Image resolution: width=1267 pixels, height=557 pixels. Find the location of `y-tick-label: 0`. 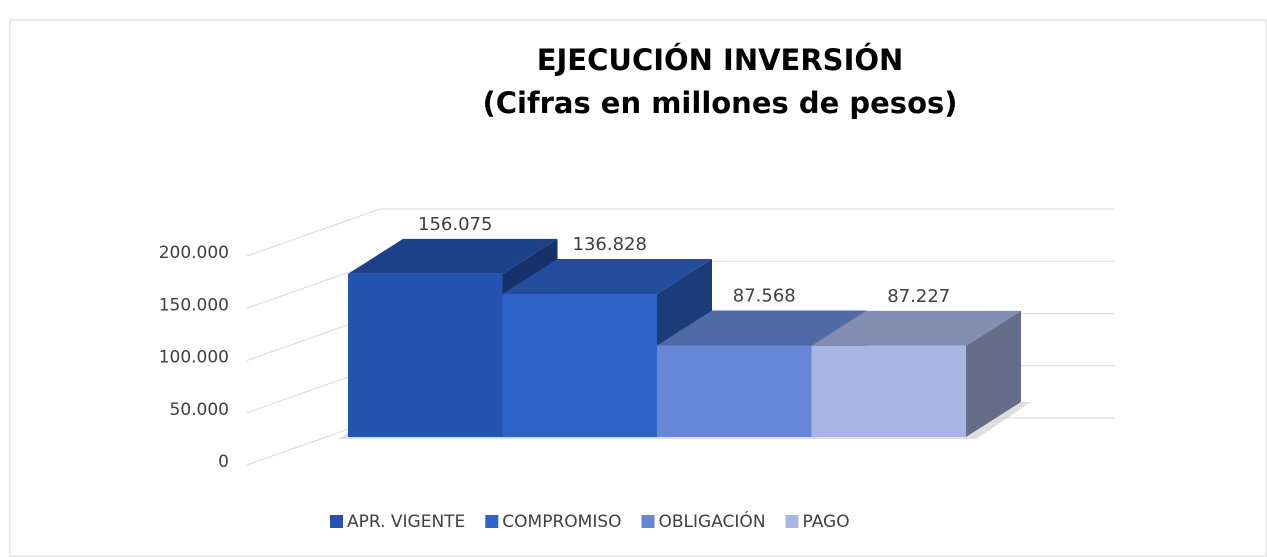

y-tick-label: 0 is located at coordinates (223, 462).